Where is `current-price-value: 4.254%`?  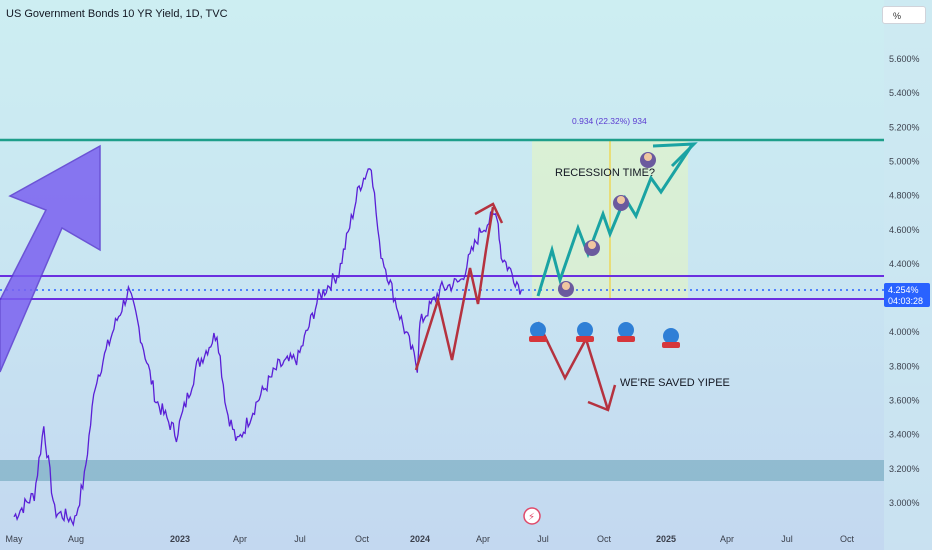 current-price-value: 4.254% is located at coordinates (903, 290).